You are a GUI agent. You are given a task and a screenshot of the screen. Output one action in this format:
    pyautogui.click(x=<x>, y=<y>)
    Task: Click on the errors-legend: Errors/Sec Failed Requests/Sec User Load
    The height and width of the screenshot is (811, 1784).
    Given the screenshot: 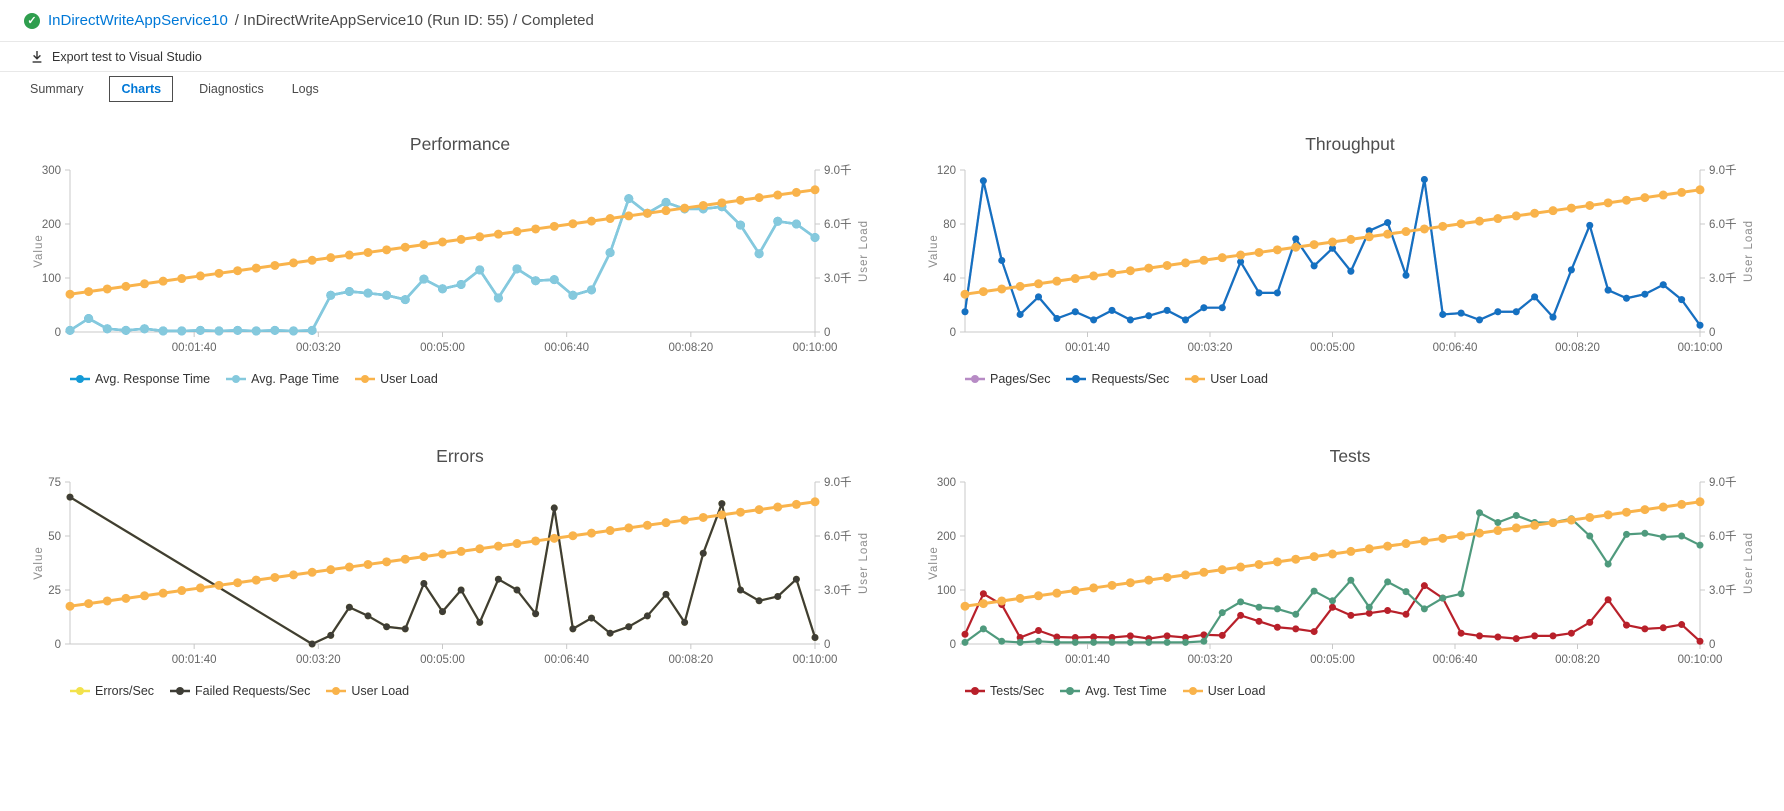 What is the action you would take?
    pyautogui.click(x=460, y=691)
    